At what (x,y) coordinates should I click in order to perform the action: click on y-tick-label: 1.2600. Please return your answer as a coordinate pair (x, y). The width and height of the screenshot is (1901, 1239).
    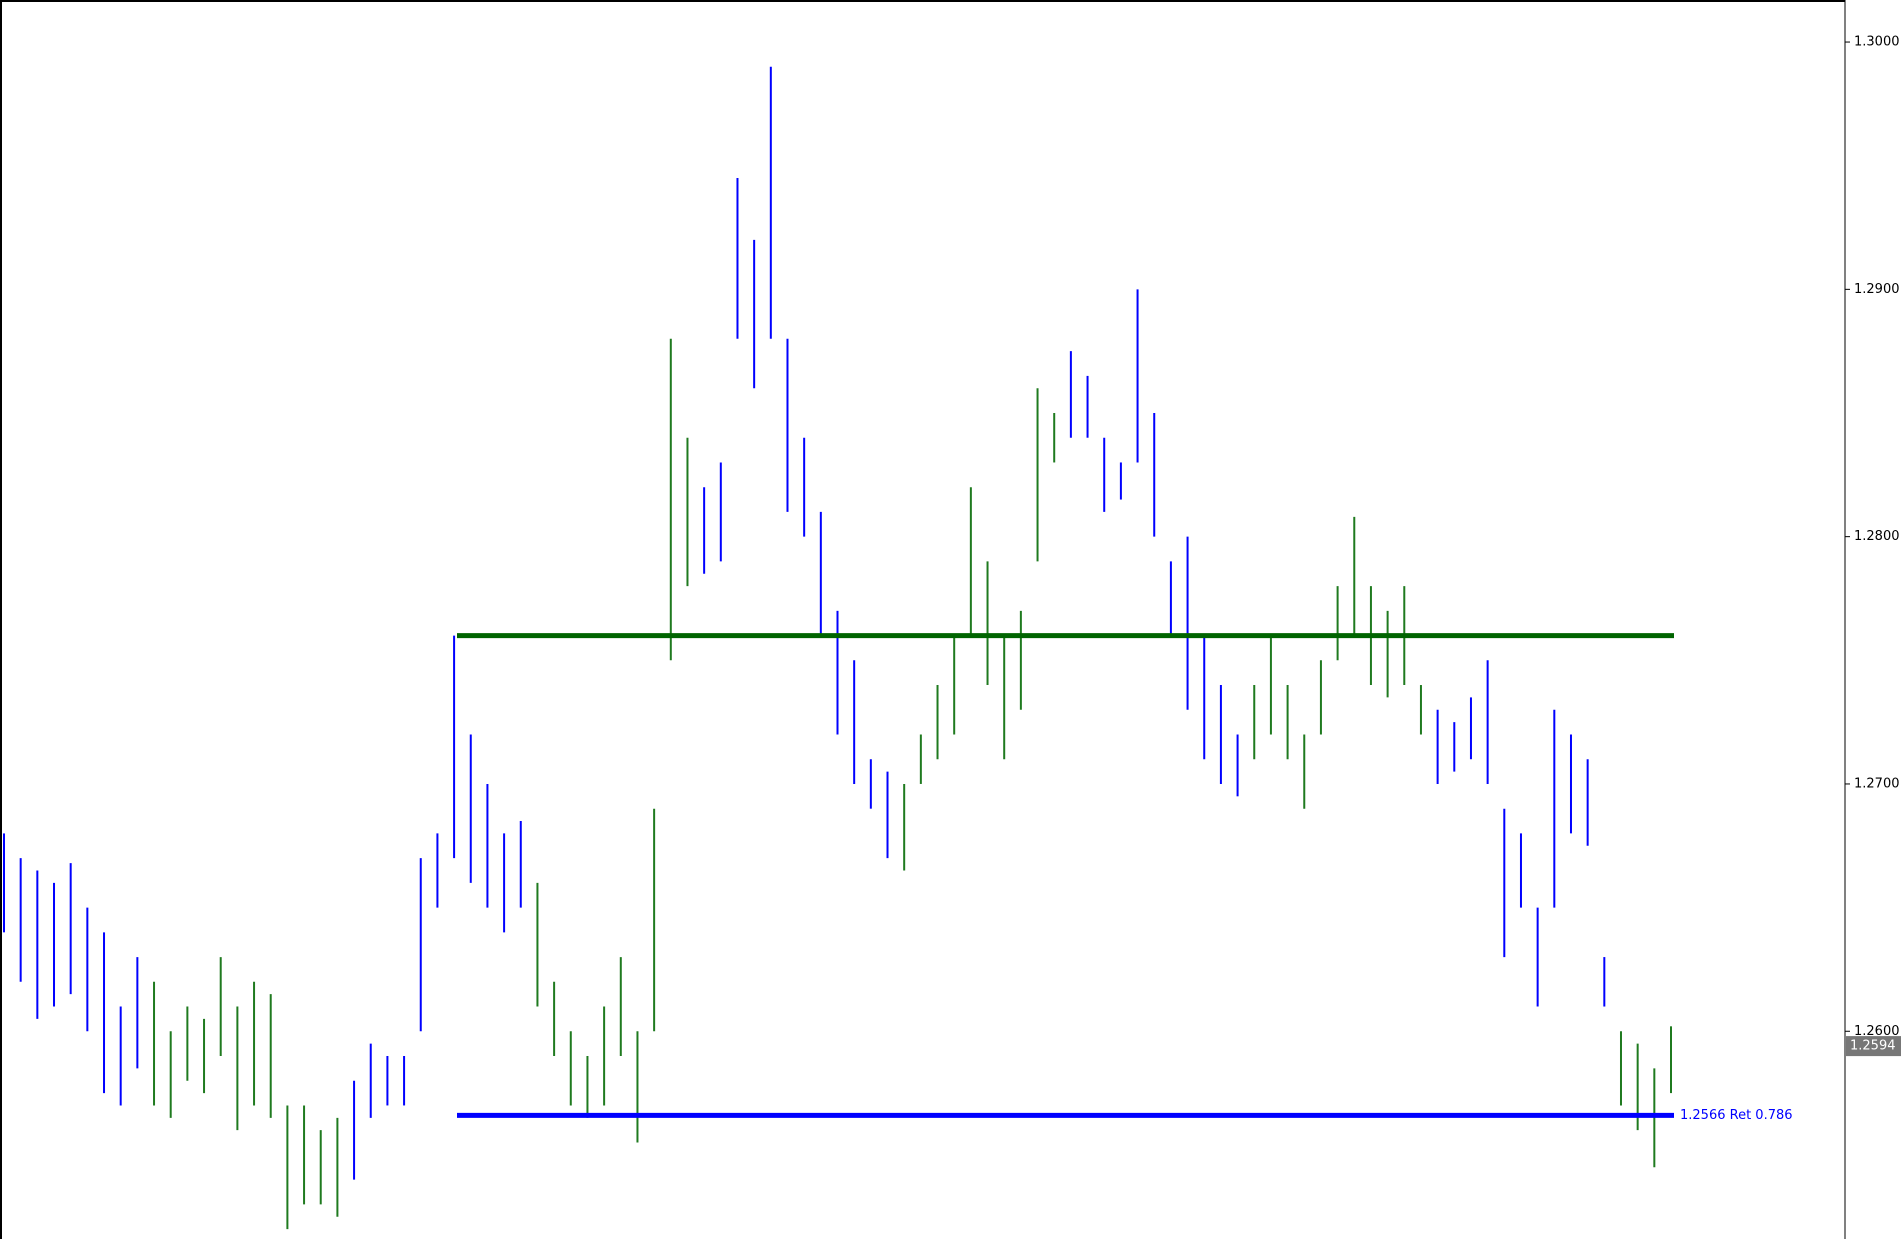
    Looking at the image, I should click on (1877, 1031).